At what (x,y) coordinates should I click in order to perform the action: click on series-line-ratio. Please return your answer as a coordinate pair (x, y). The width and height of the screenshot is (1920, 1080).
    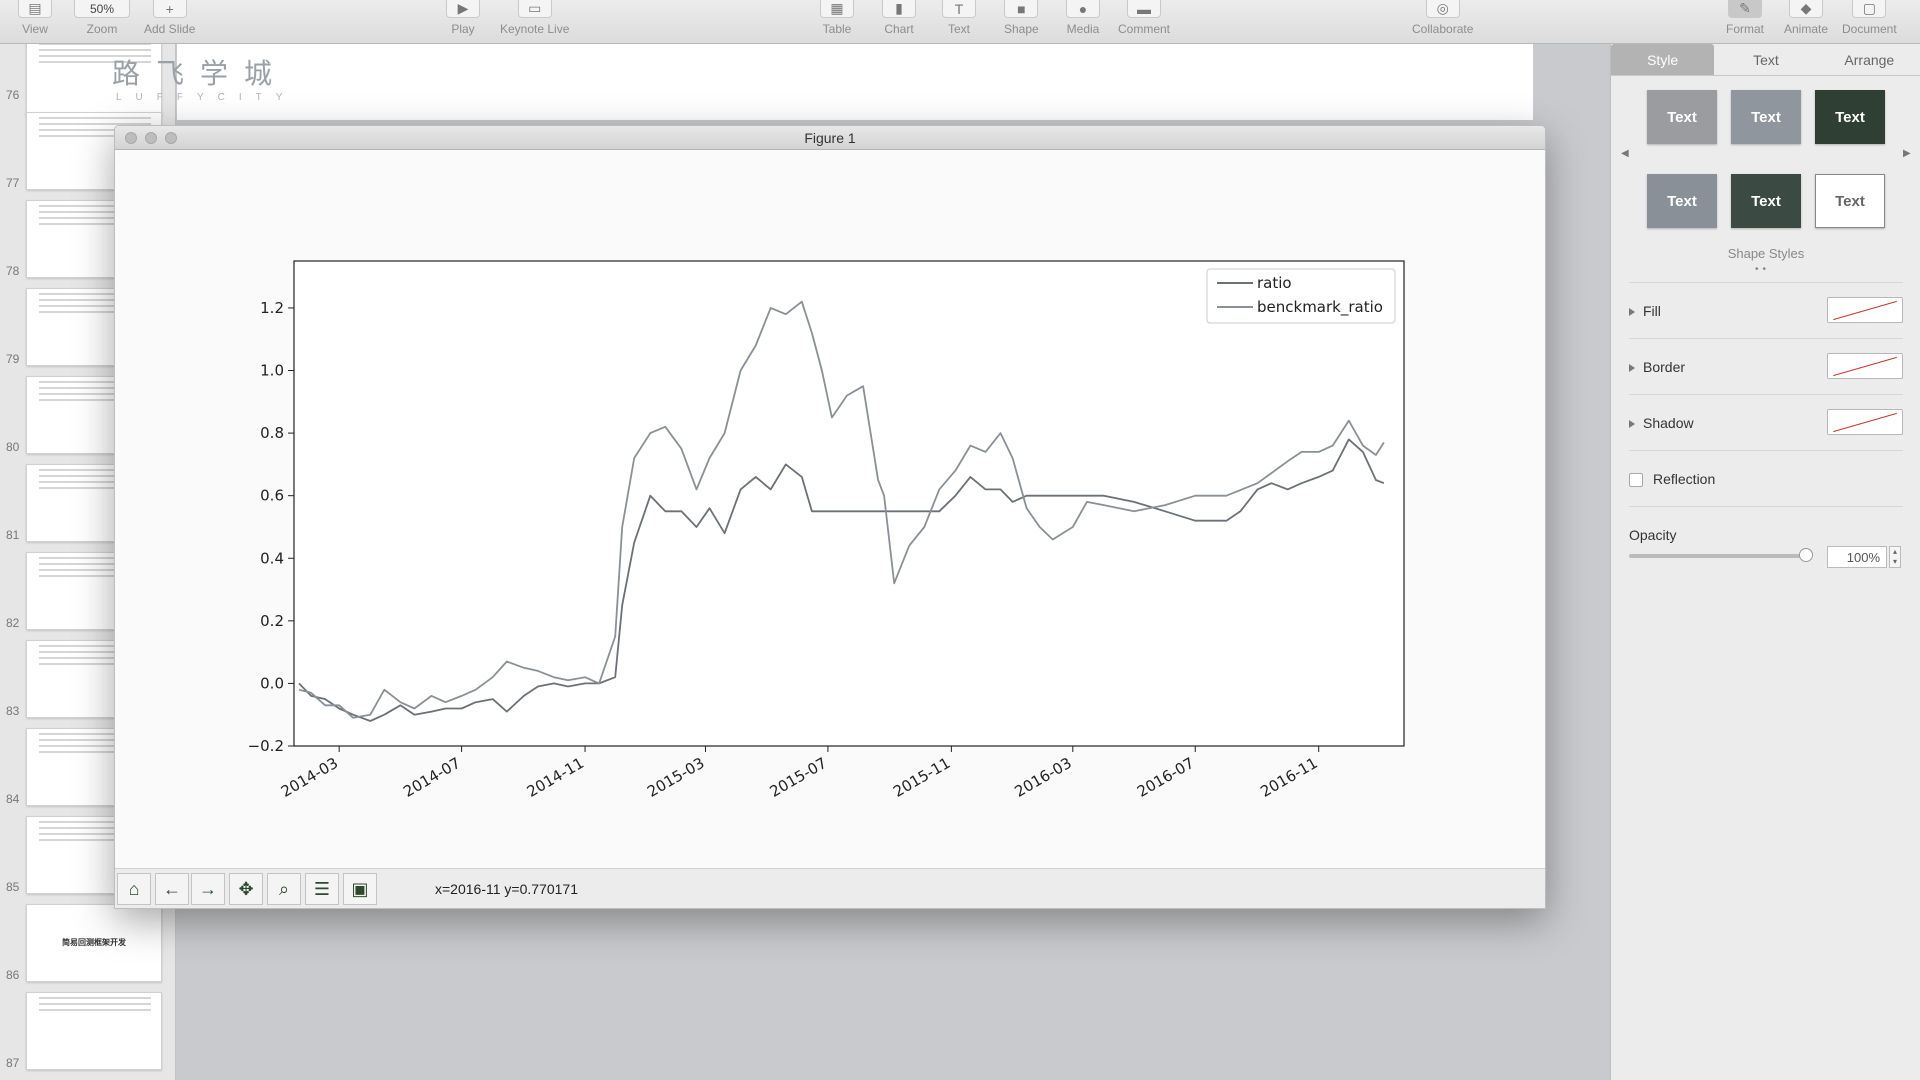
    Looking at the image, I should click on (841, 580).